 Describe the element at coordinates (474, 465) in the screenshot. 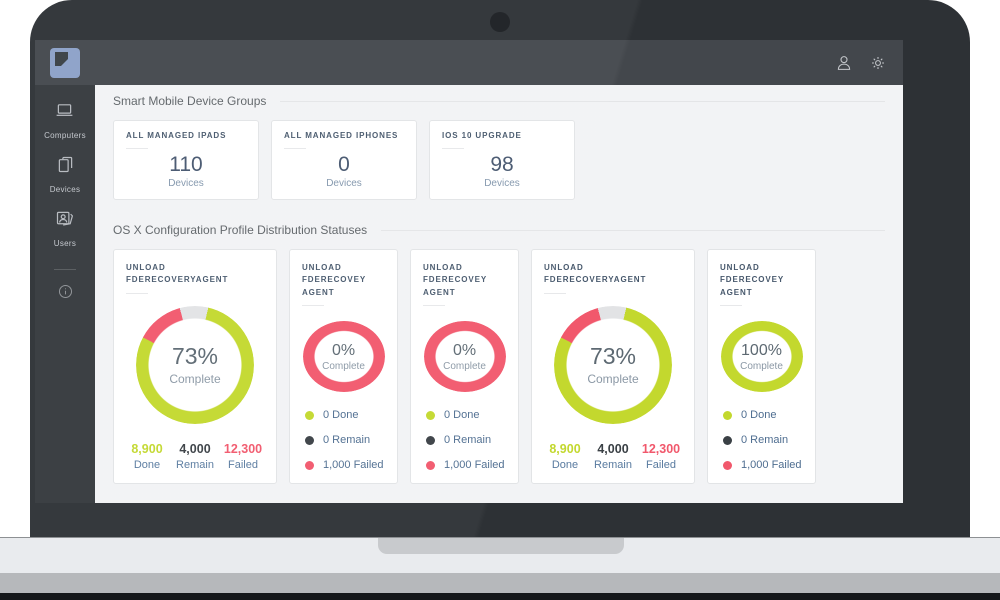

I see `legend-text: 1,000 Failed` at that location.